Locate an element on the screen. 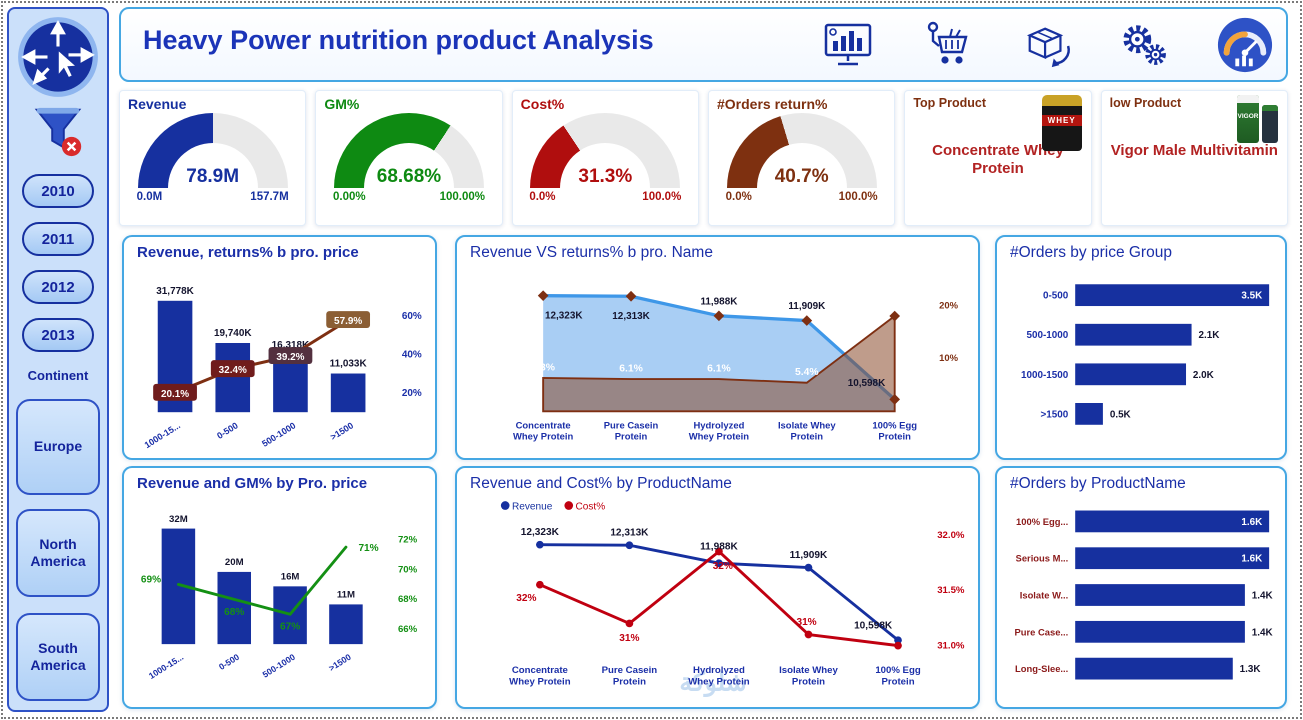 The width and height of the screenshot is (1303, 720). gauge-max: 100.00% is located at coordinates (462, 197).